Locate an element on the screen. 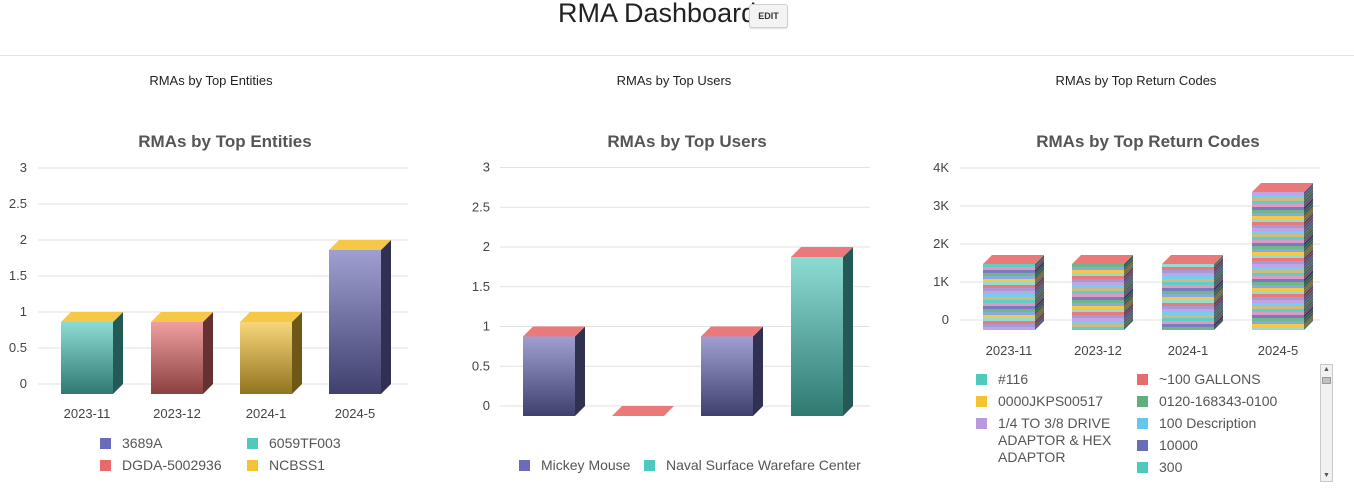 Image resolution: width=1354 pixels, height=492 pixels. legend-label: 0120-168343-0100 is located at coordinates (1218, 401).